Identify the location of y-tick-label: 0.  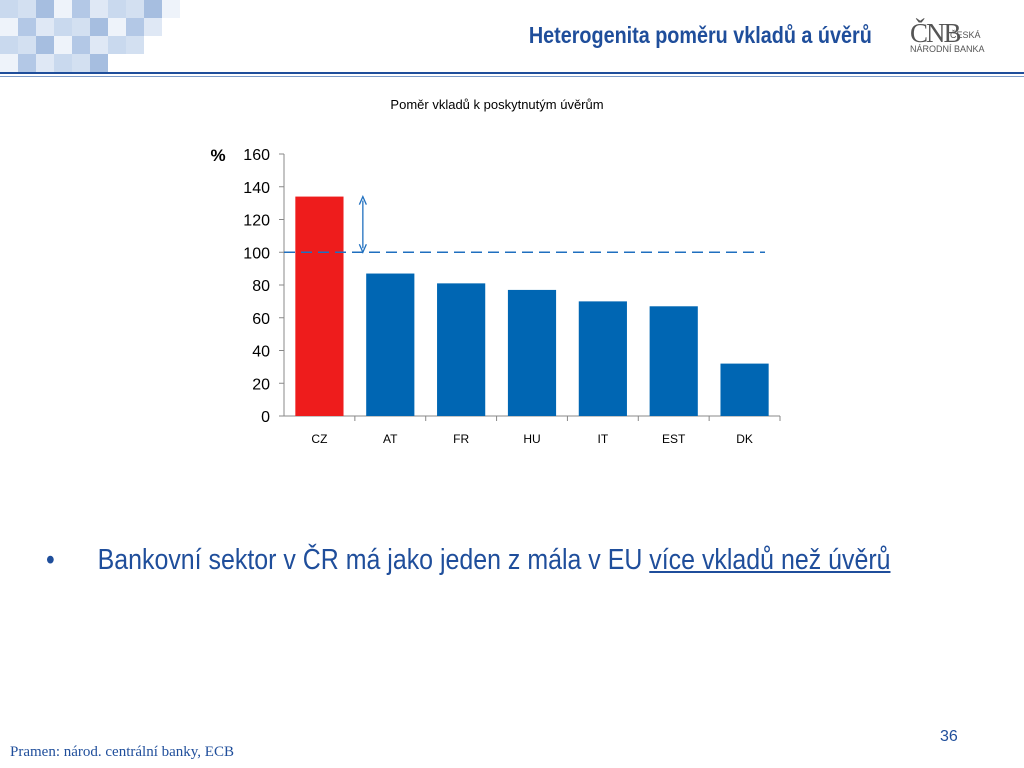
(265, 417).